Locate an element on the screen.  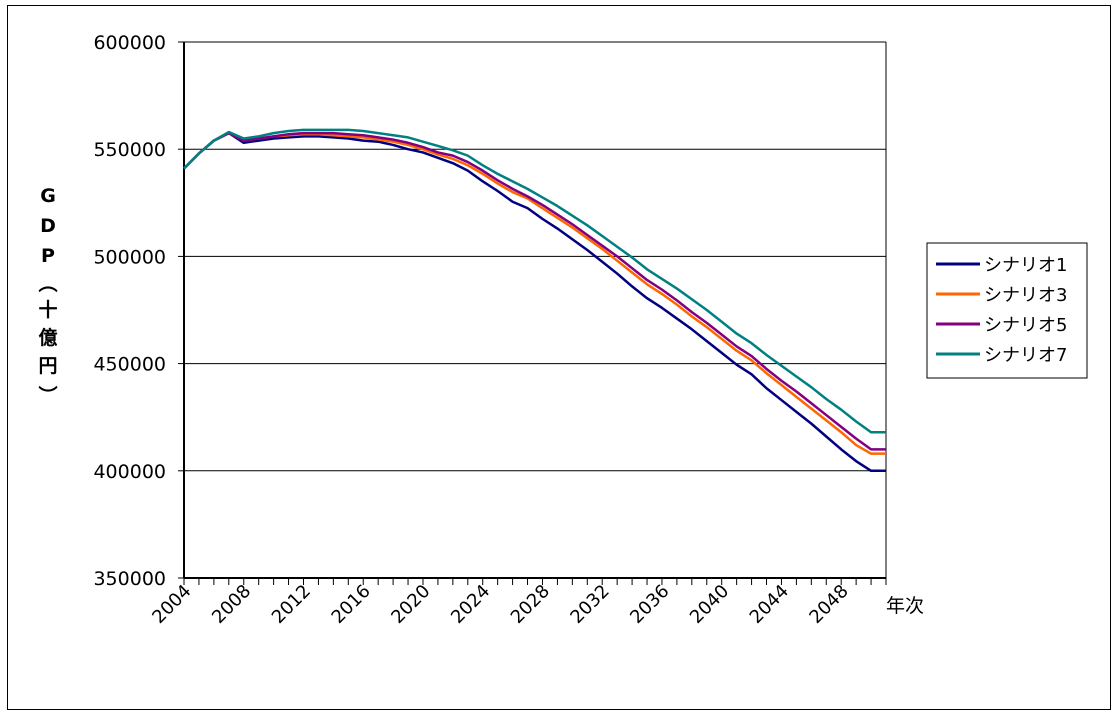
x-tick-label: 2008 is located at coordinates (231, 604).